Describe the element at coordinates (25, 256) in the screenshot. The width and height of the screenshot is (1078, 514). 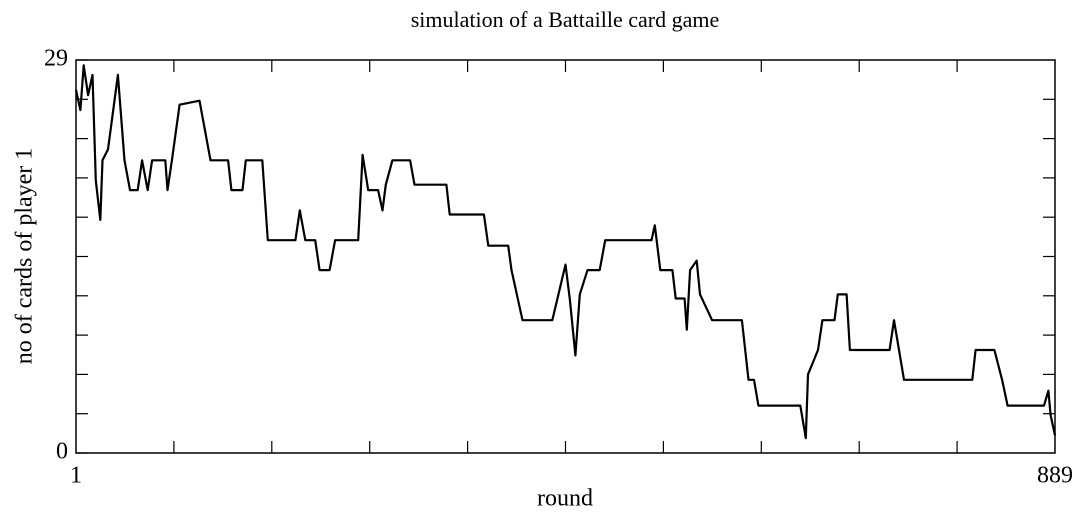
I see `y-axis-label: no of cards of player 1` at that location.